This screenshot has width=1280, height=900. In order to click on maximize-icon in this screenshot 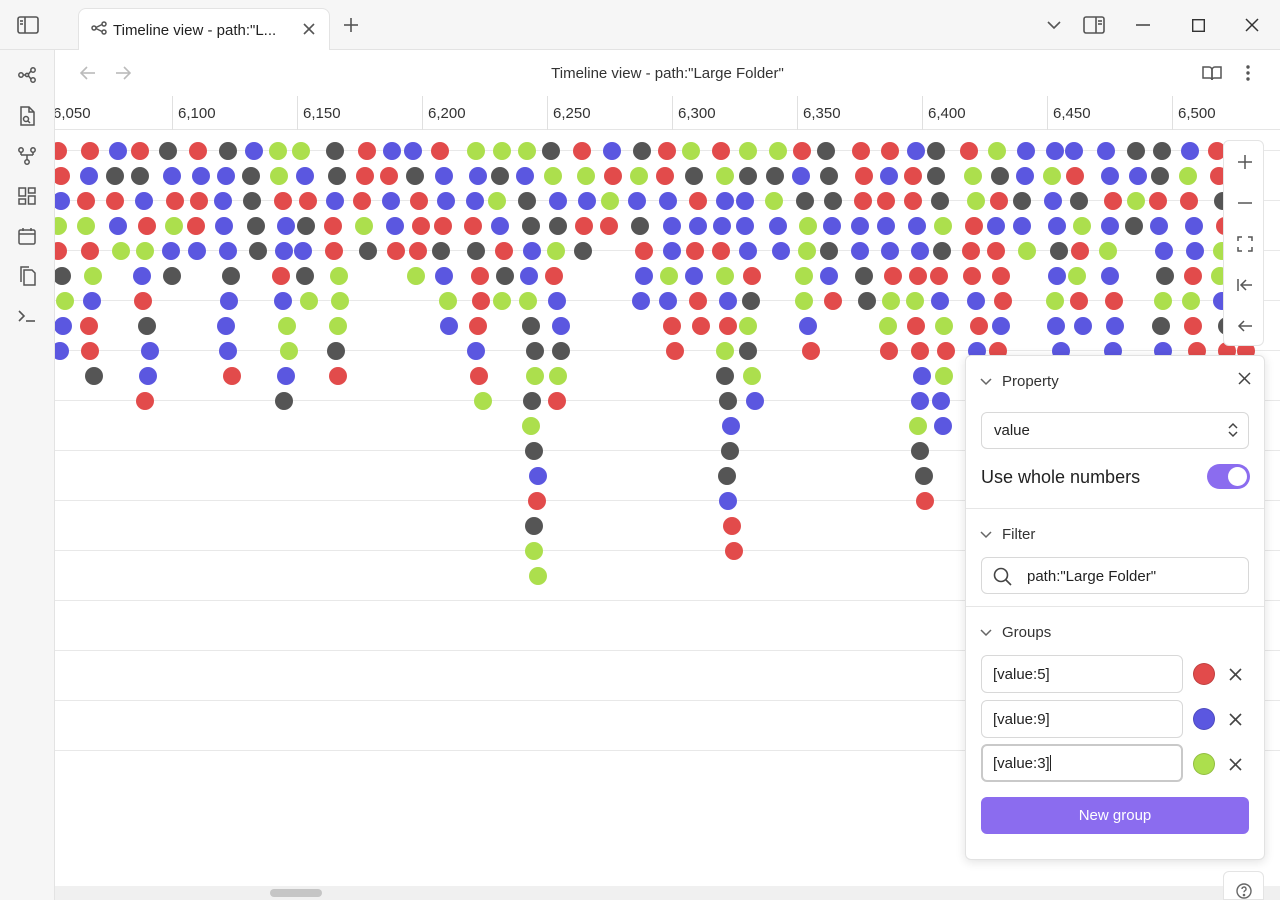, I will do `click(1198, 25)`.